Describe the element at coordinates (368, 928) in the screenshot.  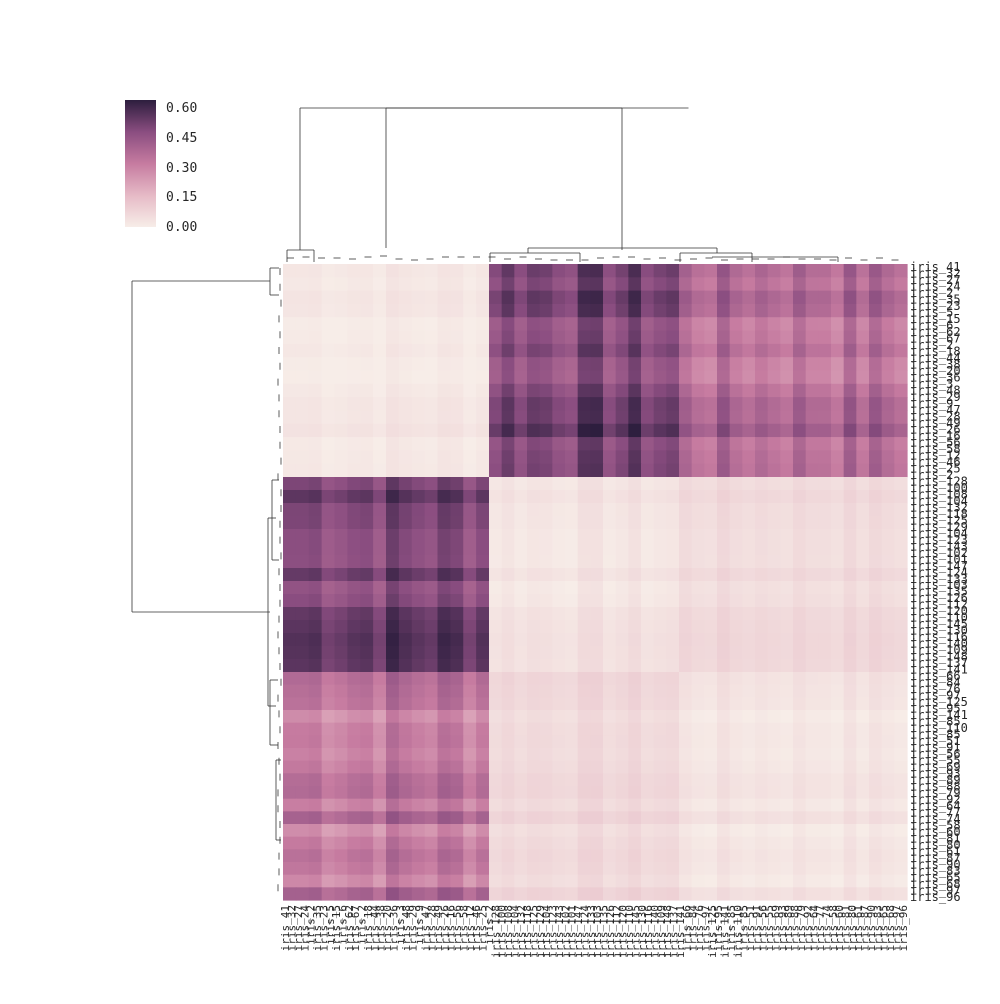
I see `column-tick-label: iris_18` at that location.